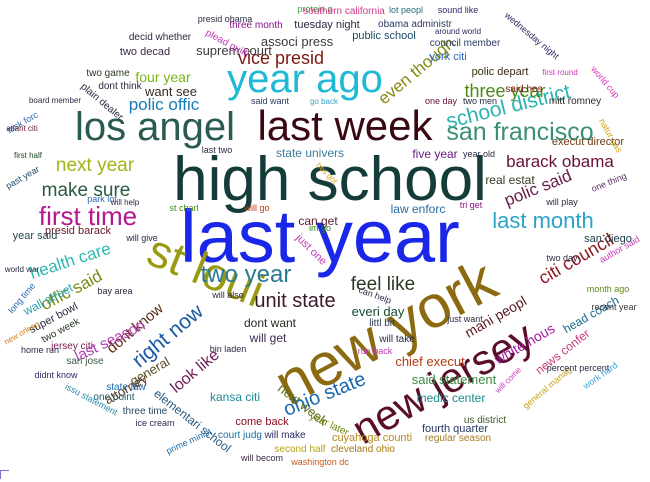 Image resolution: width=650 pixels, height=482 pixels. I want to click on word-will-go: will go, so click(256, 208).